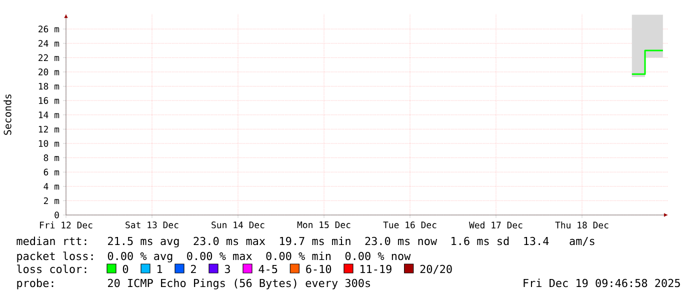 The image size is (697, 297). Describe the element at coordinates (581, 225) in the screenshot. I see `x-tick-label: Thu 18 Dec` at that location.